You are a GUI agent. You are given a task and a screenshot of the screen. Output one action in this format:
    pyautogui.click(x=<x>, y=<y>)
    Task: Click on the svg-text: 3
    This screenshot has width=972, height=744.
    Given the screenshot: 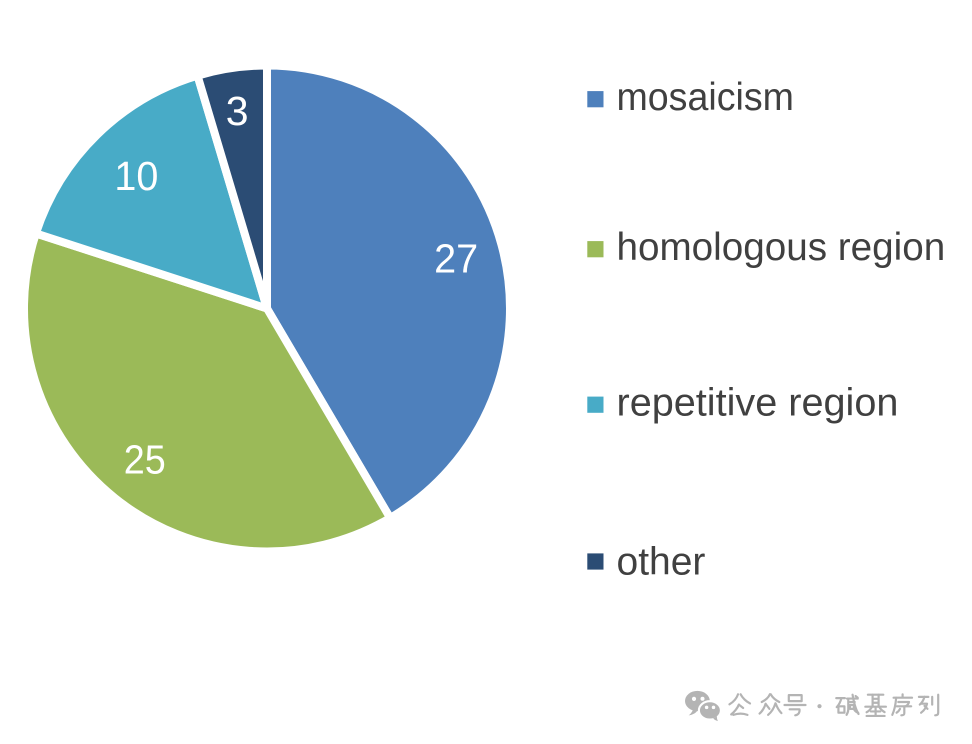 What is the action you would take?
    pyautogui.click(x=237, y=111)
    